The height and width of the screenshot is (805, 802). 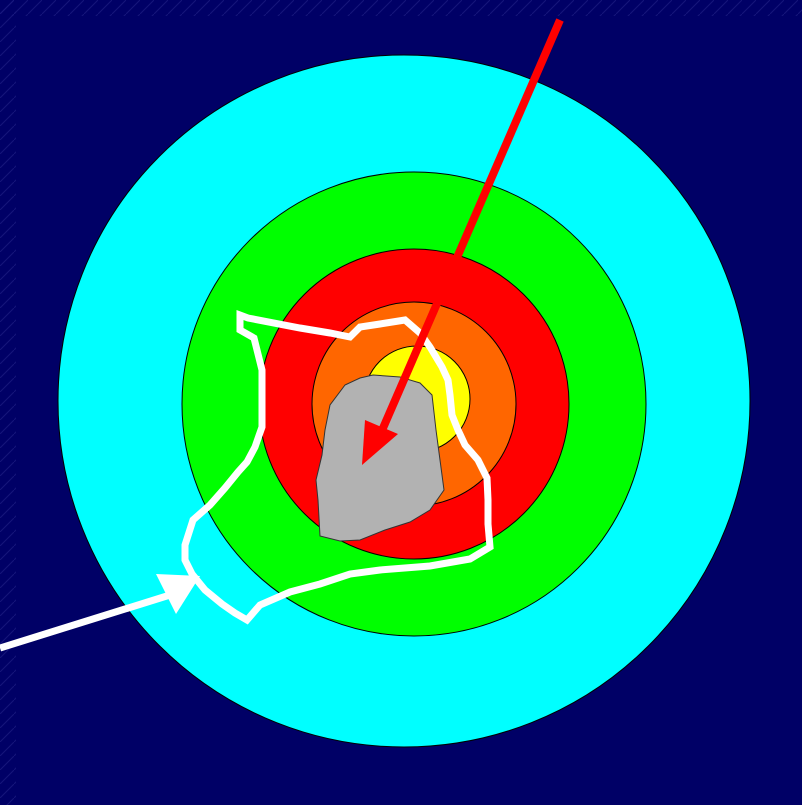 What do you see at coordinates (470, 227) in the screenshot?
I see `red-arrow-shaft` at bounding box center [470, 227].